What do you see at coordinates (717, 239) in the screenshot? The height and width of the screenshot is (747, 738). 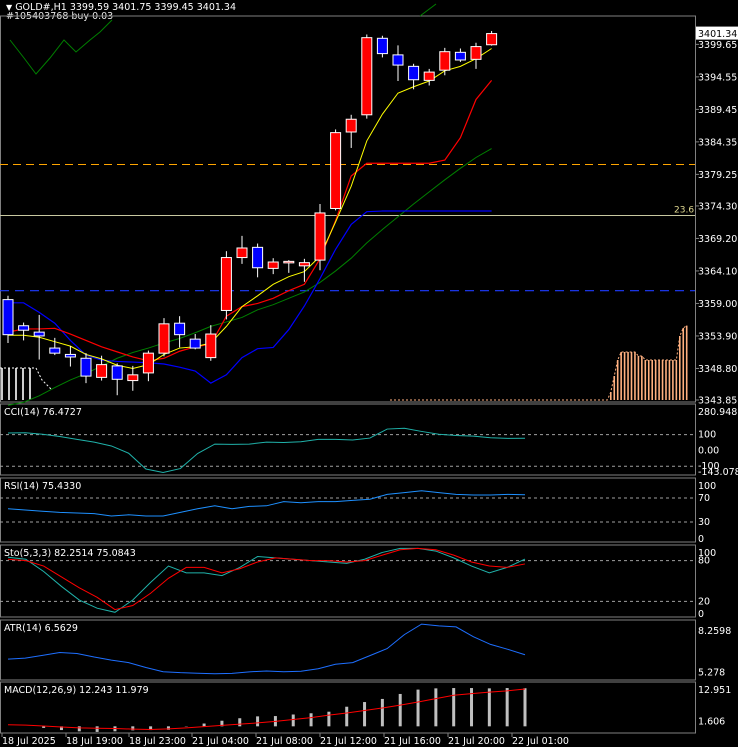 I see `y-tick-label: 3369.20` at bounding box center [717, 239].